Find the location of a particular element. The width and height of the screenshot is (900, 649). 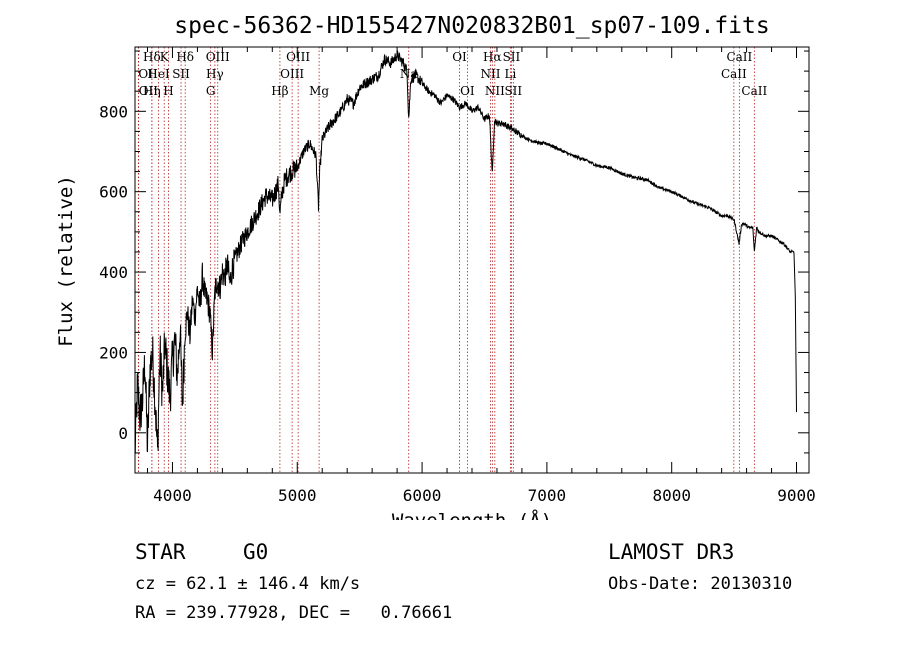

x-tick-label-0: 4000 is located at coordinates (172, 495).